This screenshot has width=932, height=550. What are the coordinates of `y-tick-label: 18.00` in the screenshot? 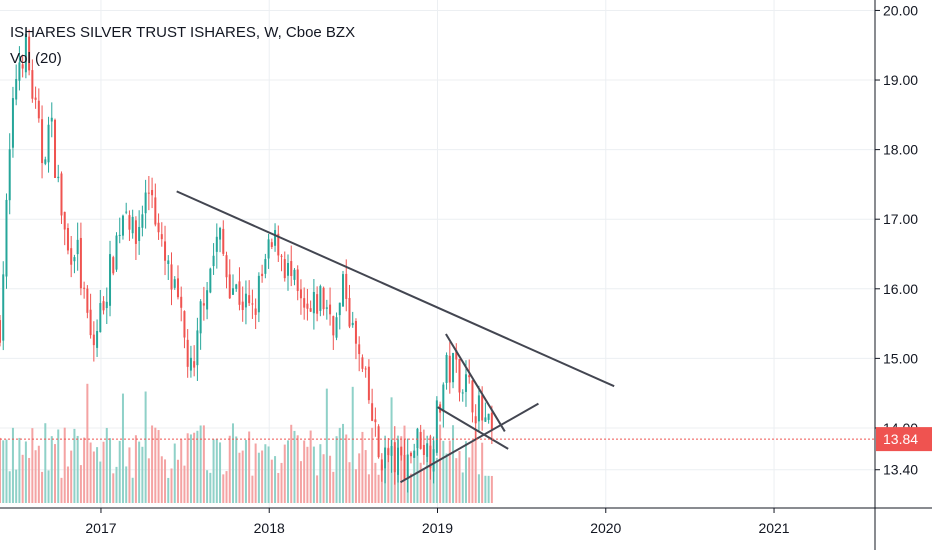 It's located at (900, 150).